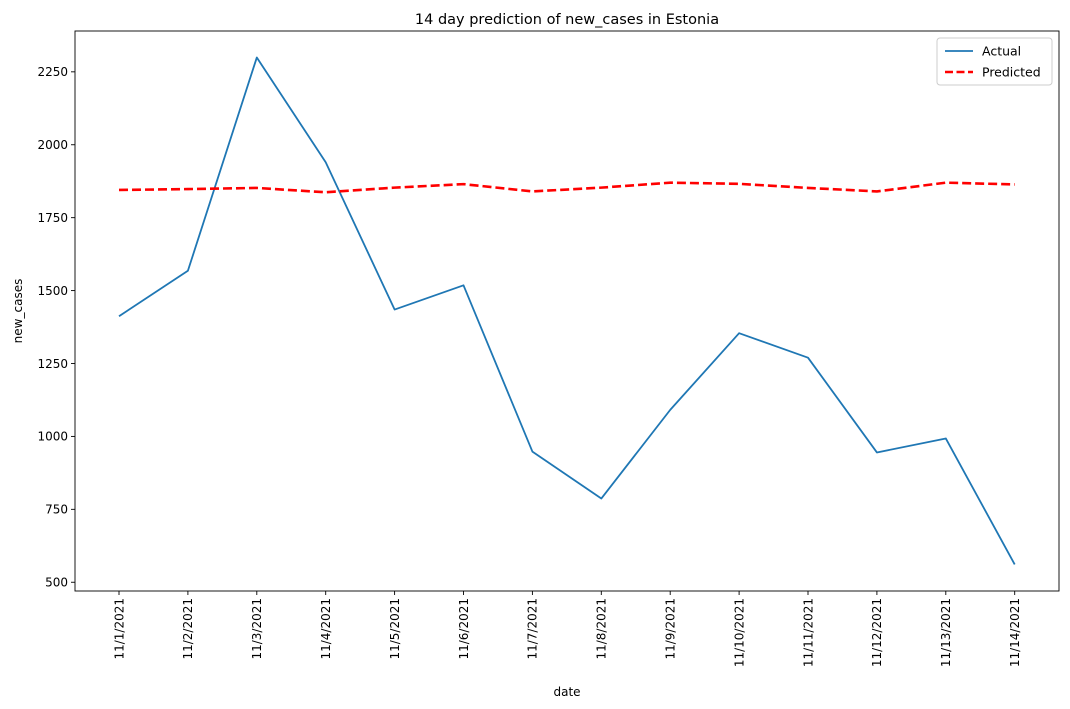 Image resolution: width=1070 pixels, height=709 pixels. Describe the element at coordinates (119, 629) in the screenshot. I see `x-tick-label: 11/1/2021` at that location.